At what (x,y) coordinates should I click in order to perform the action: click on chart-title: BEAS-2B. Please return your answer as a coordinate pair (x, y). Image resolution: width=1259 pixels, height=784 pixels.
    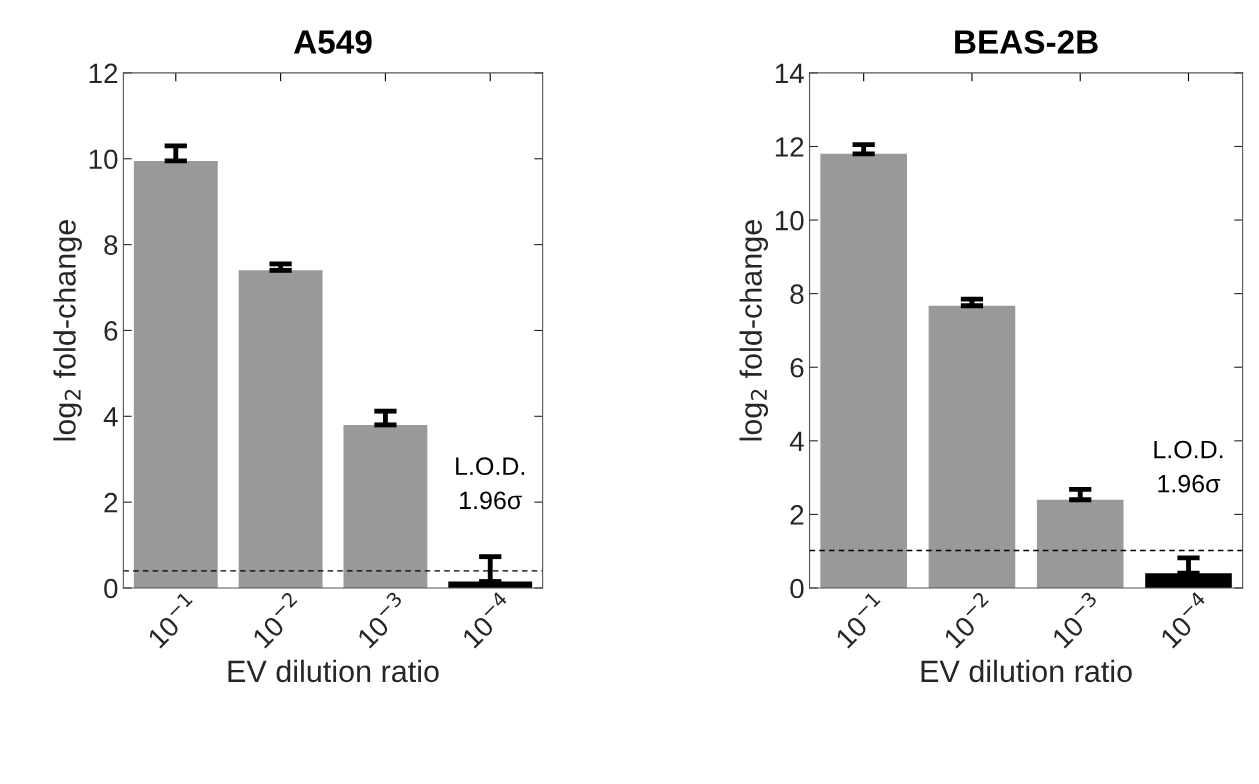
    Looking at the image, I should click on (1026, 42).